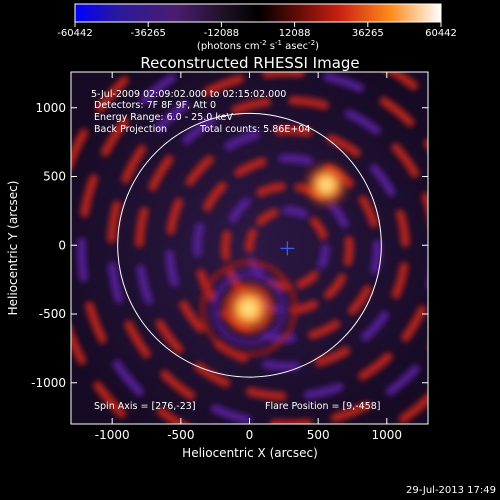 This screenshot has width=500, height=500. What do you see at coordinates (221, 33) in the screenshot?
I see `colorbar-tick-label: -12088` at bounding box center [221, 33].